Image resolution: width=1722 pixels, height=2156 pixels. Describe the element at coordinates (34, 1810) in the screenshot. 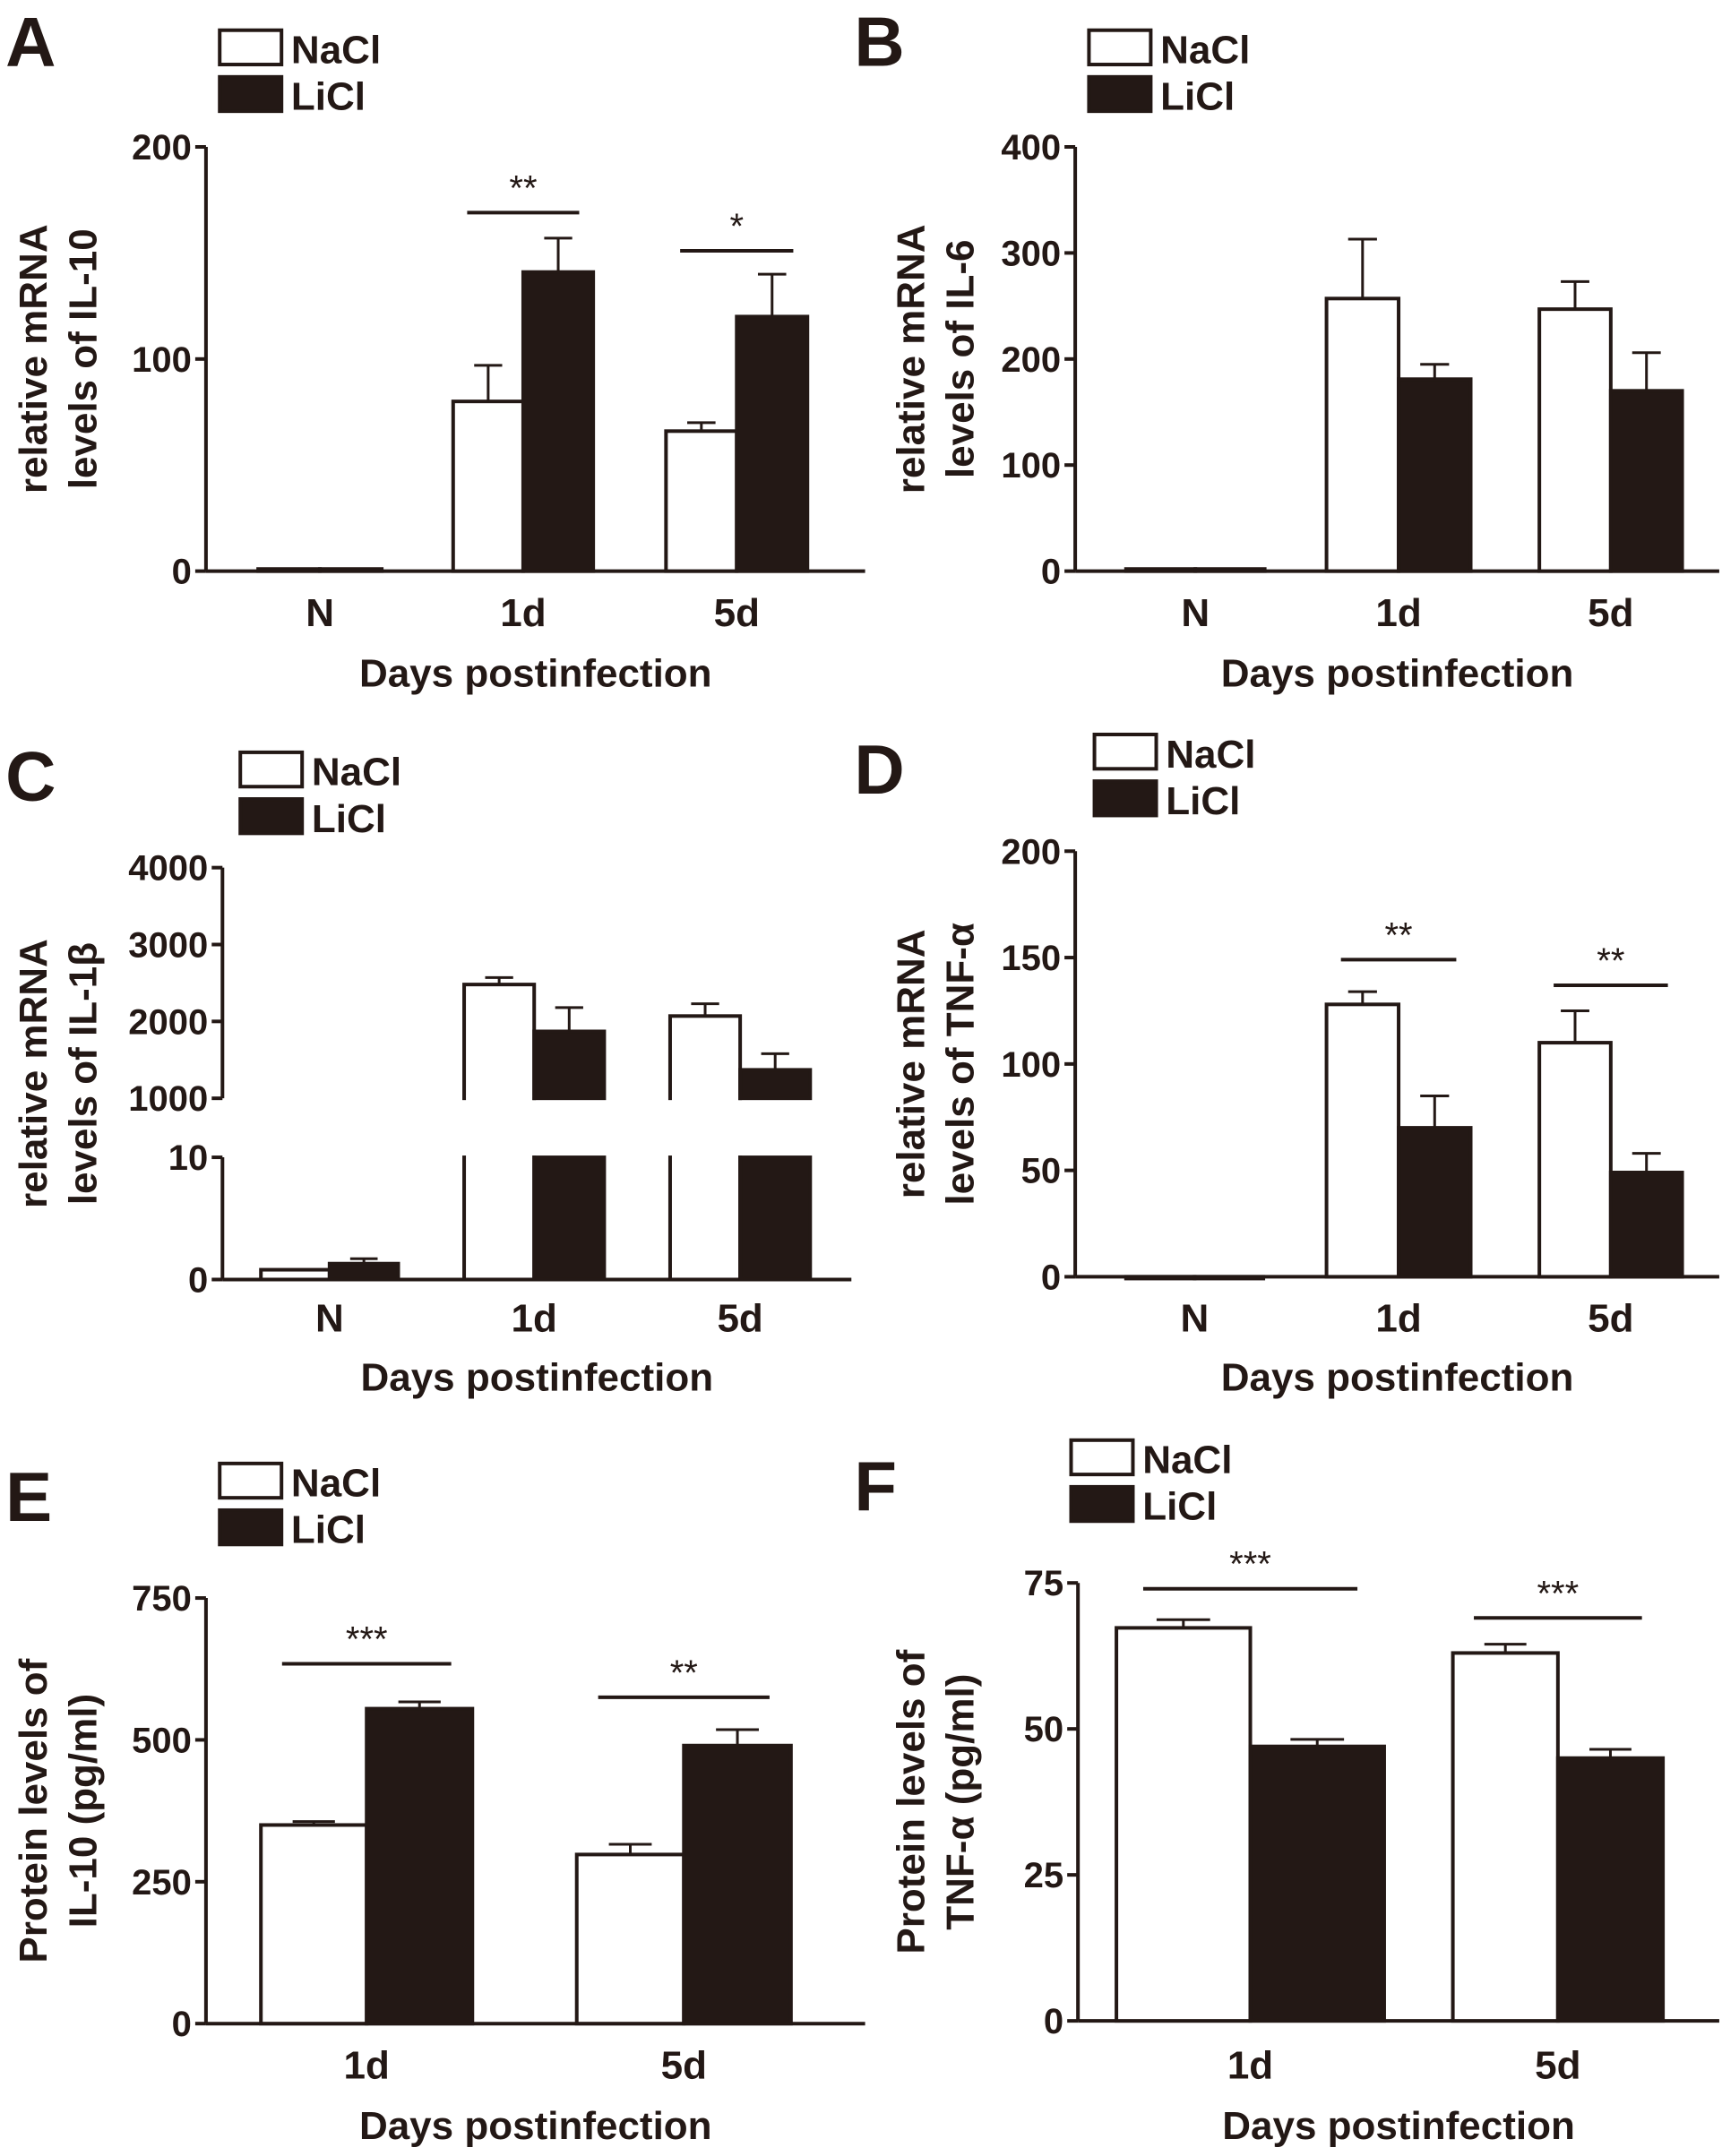

I see `y-axis-title: Protein levels of` at that location.